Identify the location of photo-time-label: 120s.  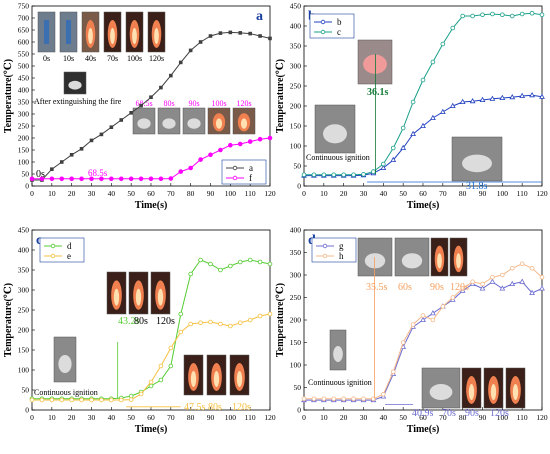
(156, 58).